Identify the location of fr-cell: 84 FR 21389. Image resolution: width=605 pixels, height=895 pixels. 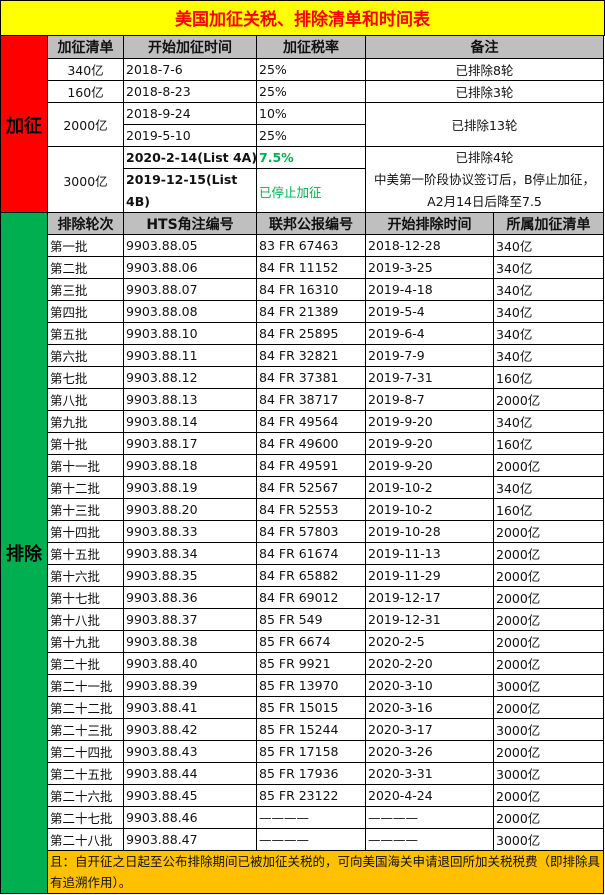
(311, 311).